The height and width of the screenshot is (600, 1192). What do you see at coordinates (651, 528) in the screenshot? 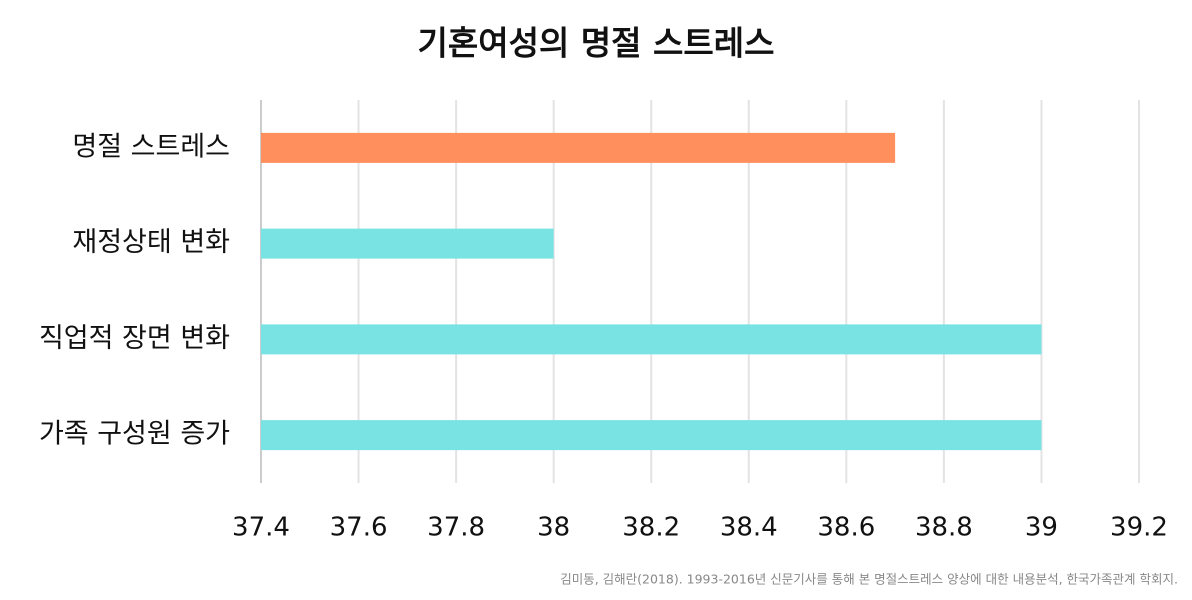
I see `x-tick-label: 38.2` at bounding box center [651, 528].